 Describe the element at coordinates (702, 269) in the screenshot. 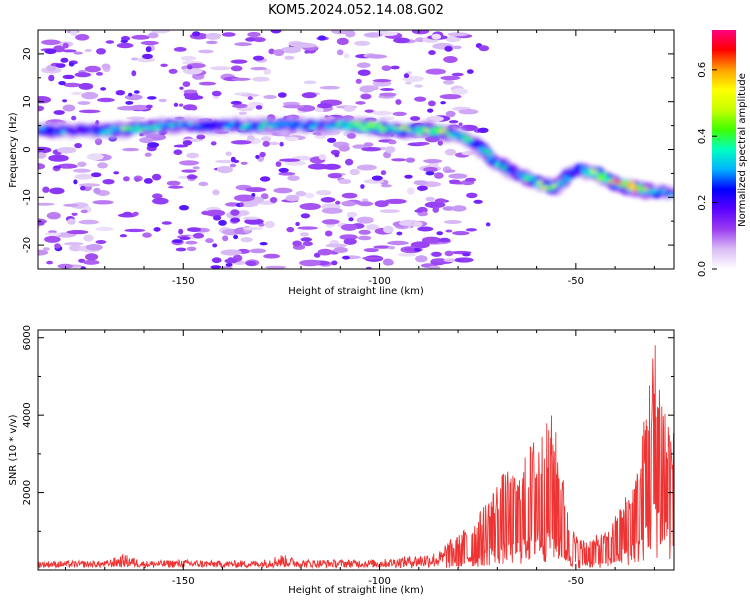

I see `colorbar-tick-label: 0.0` at that location.